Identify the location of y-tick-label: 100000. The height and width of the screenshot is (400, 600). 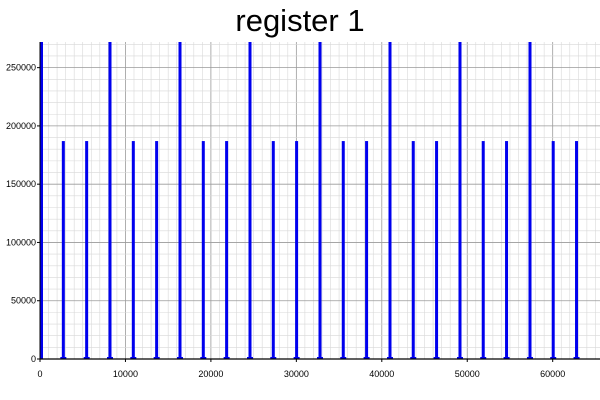
(21, 242).